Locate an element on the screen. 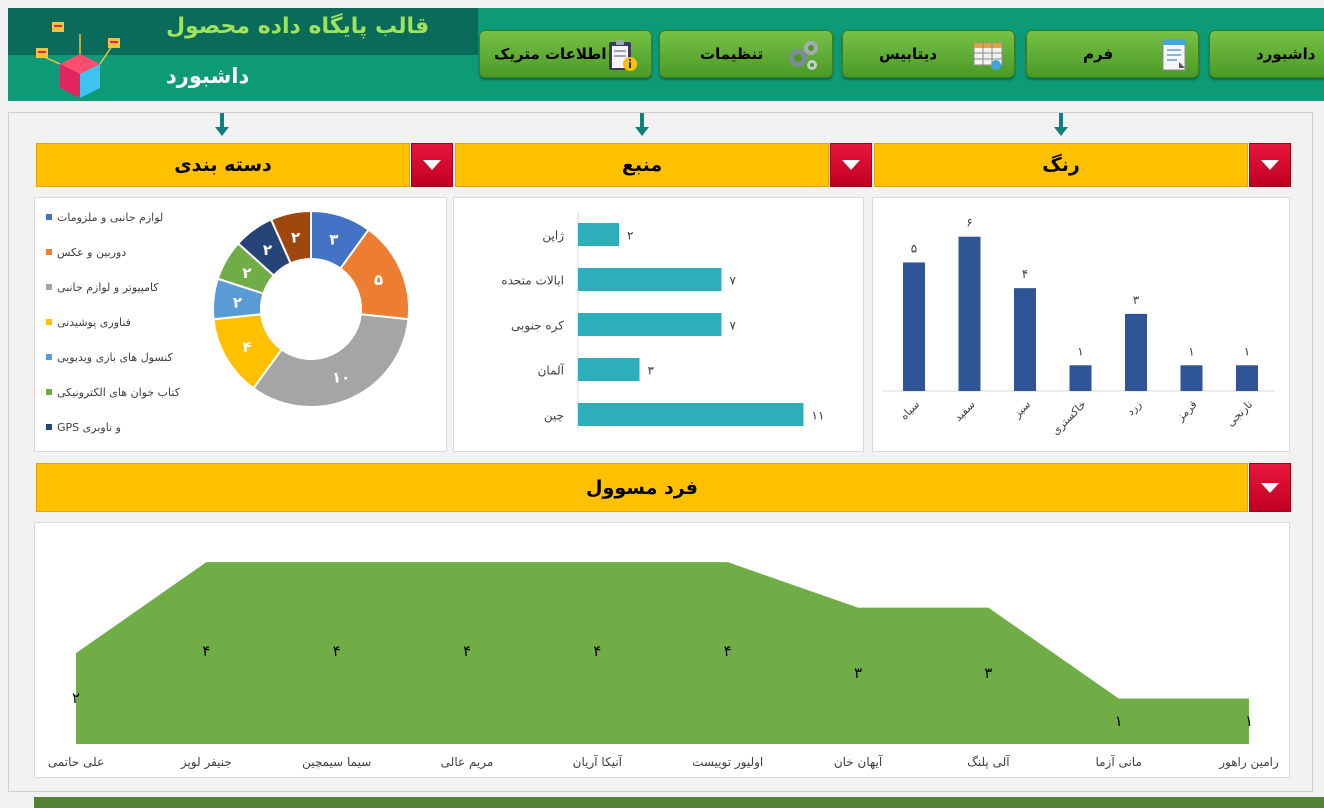 This screenshot has height=808, width=1324. color-dropdown-button is located at coordinates (1270, 165).